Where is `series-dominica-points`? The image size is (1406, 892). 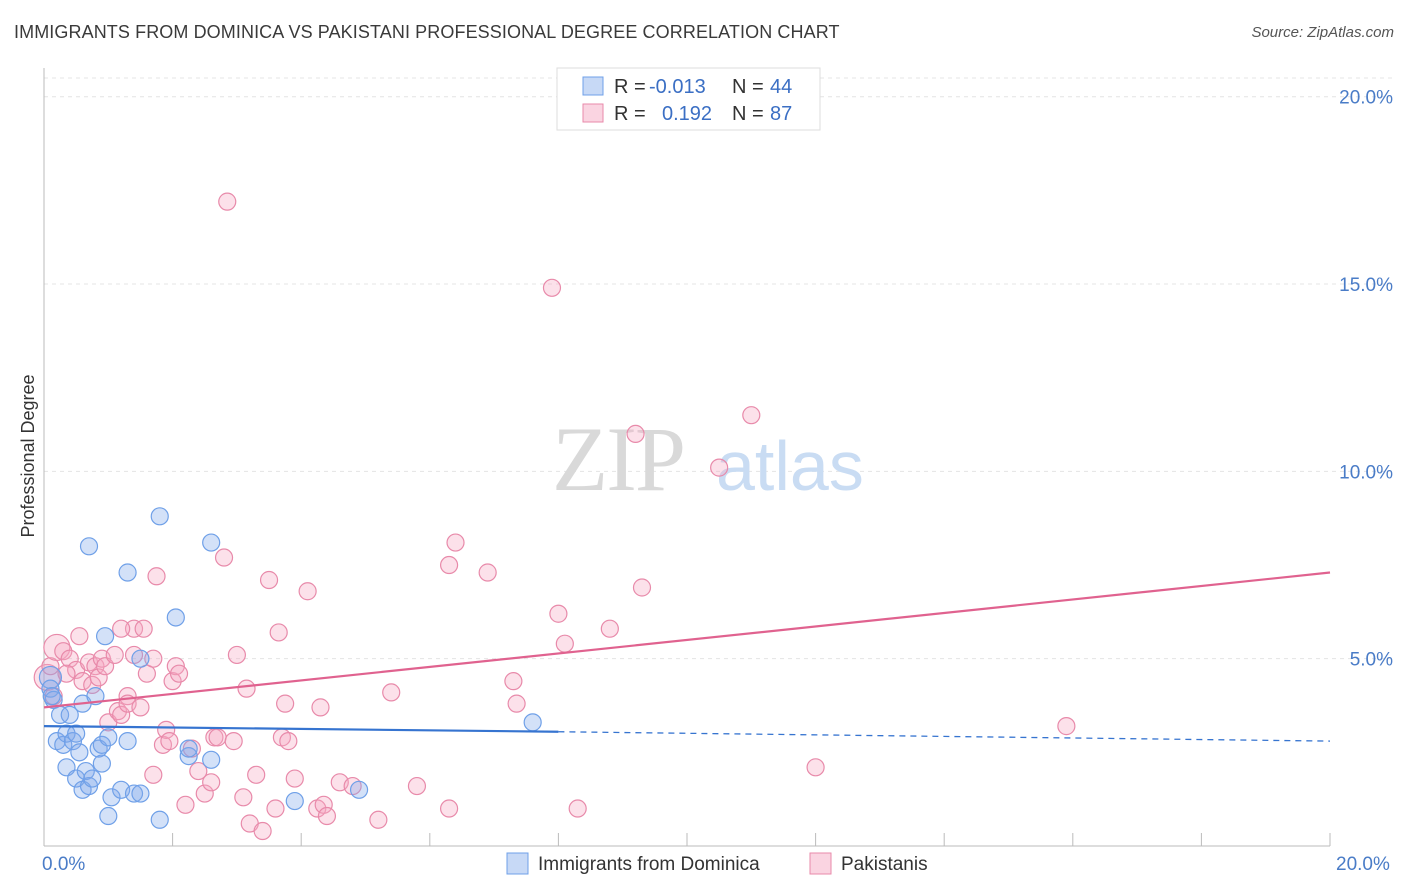 series-dominica-points is located at coordinates (290, 668).